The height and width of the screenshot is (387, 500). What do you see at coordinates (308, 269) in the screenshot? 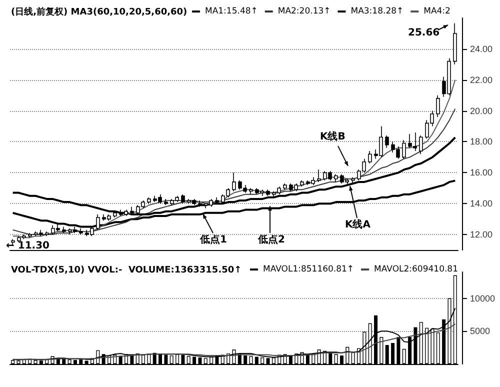
I see `legend-label: MAVOL1:851160.81↑` at bounding box center [308, 269].